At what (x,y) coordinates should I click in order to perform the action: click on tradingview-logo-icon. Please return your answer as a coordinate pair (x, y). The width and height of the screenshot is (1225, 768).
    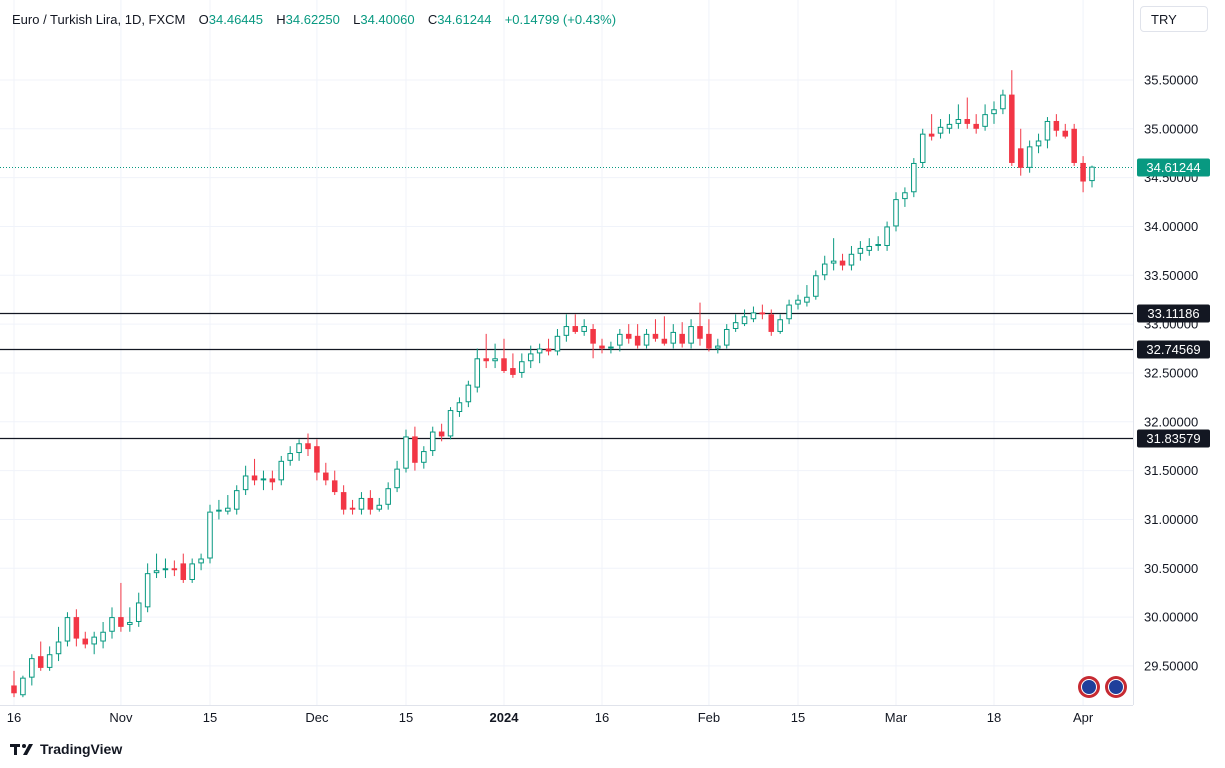
    Looking at the image, I should click on (21, 749).